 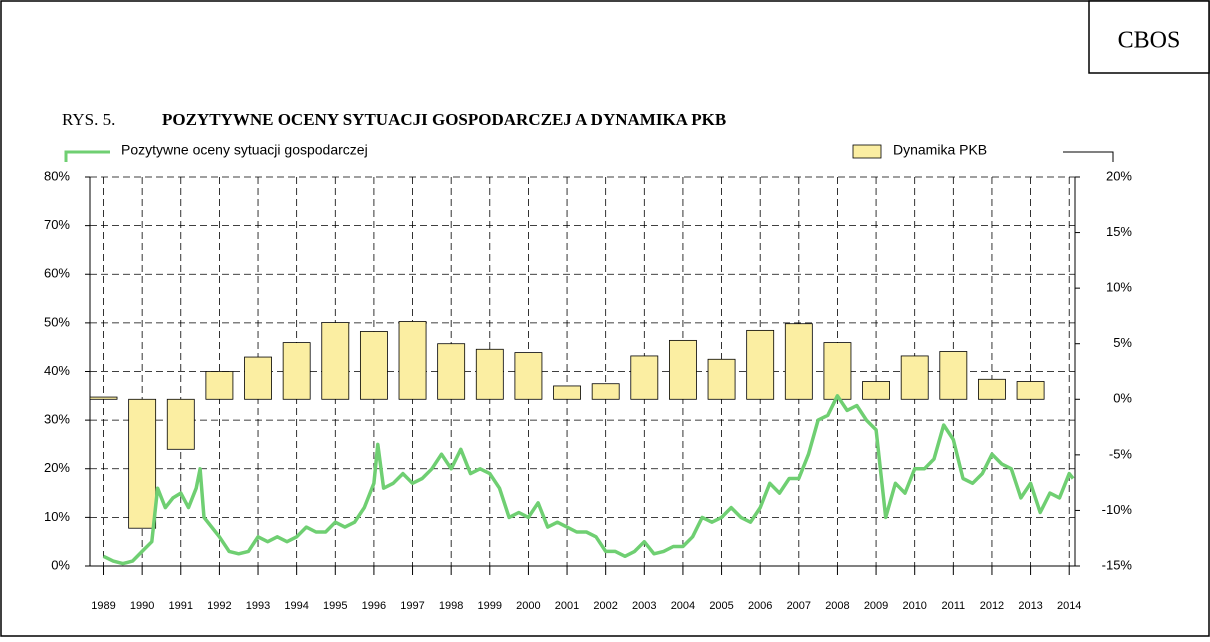 What do you see at coordinates (1121, 453) in the screenshot?
I see `y2-tick-label: -5%` at bounding box center [1121, 453].